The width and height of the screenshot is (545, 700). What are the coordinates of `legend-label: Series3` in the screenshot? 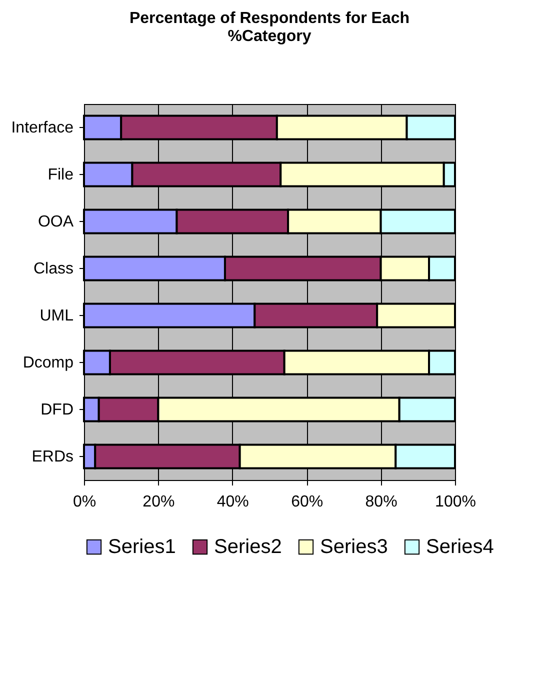 It's located at (354, 547).